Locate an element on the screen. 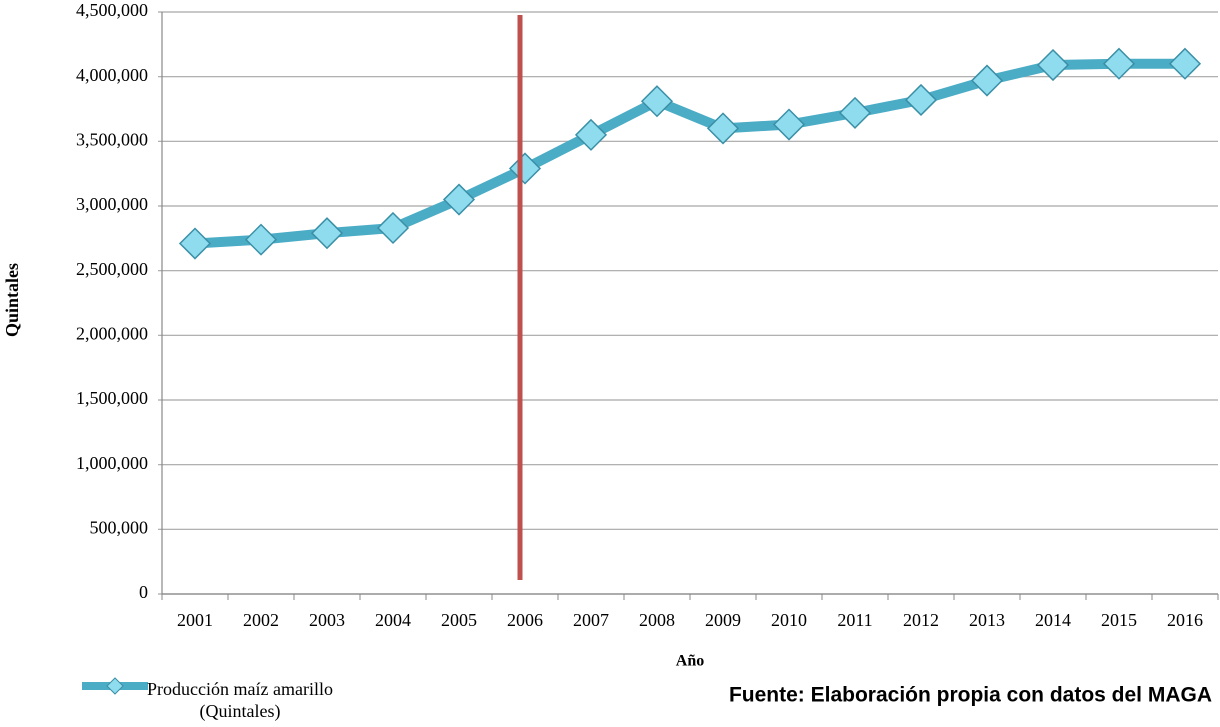 The width and height of the screenshot is (1220, 727). x-axis-label: Año is located at coordinates (690, 661).